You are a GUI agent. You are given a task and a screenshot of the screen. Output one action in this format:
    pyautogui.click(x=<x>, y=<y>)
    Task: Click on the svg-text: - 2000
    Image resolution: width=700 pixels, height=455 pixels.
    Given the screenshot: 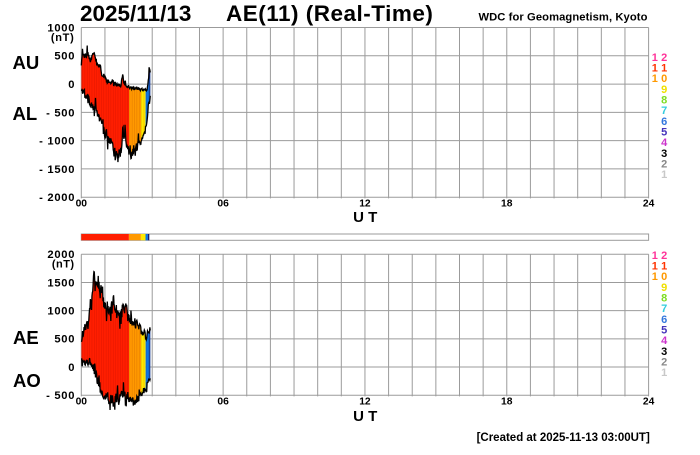 What is the action you would take?
    pyautogui.click(x=57, y=198)
    